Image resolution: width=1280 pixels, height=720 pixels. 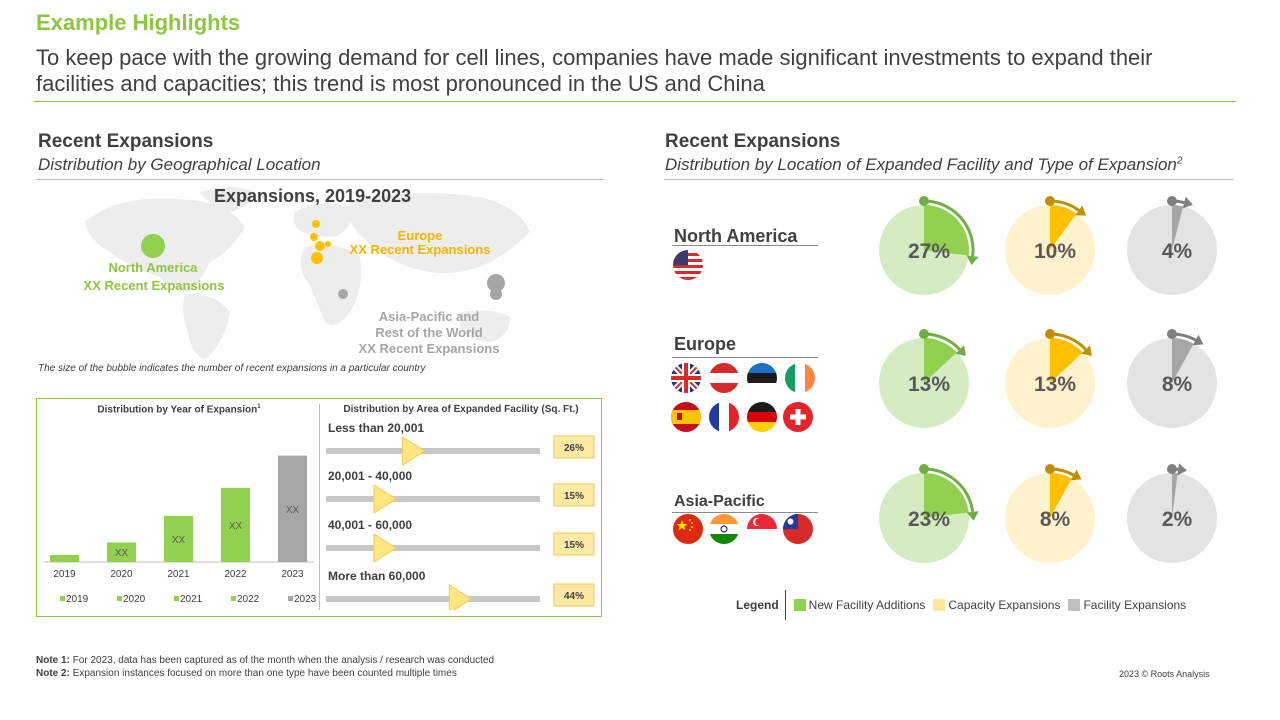 I want to click on distribution-panel, so click(x=319, y=507).